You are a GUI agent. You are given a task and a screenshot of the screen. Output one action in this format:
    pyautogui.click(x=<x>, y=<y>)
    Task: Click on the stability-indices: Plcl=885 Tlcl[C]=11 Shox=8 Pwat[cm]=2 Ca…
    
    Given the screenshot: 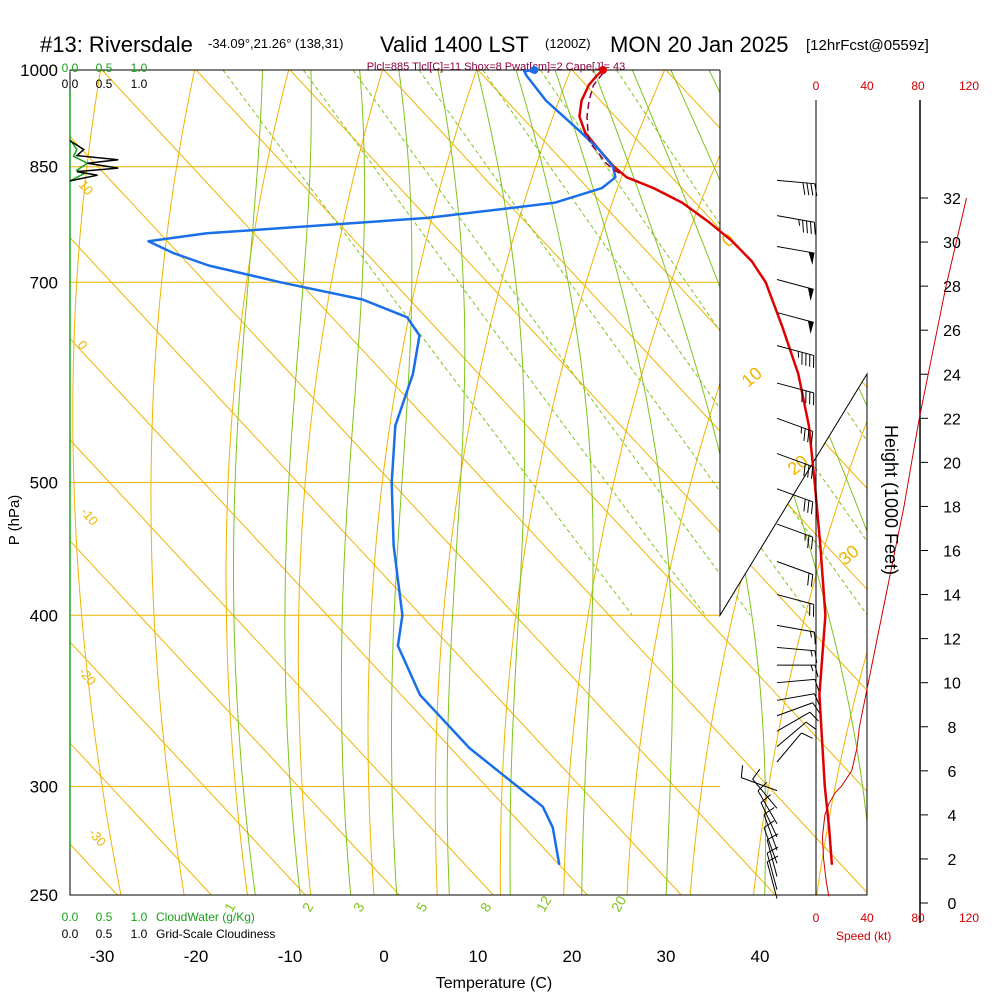 What is the action you would take?
    pyautogui.click(x=496, y=67)
    